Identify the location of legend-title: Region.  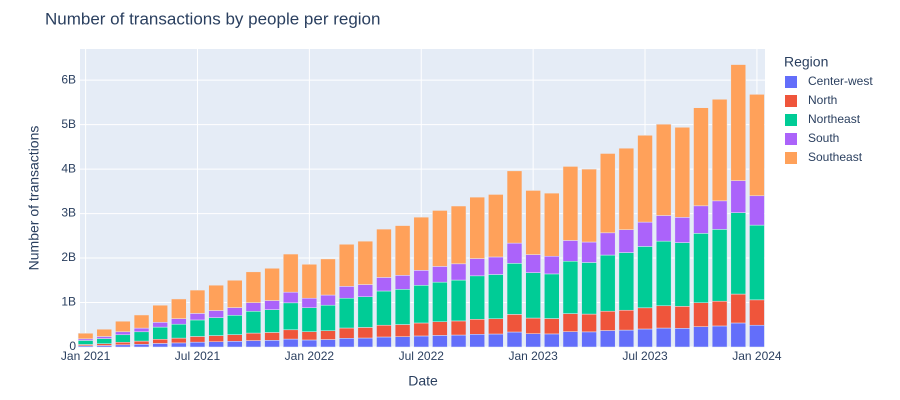
(806, 62).